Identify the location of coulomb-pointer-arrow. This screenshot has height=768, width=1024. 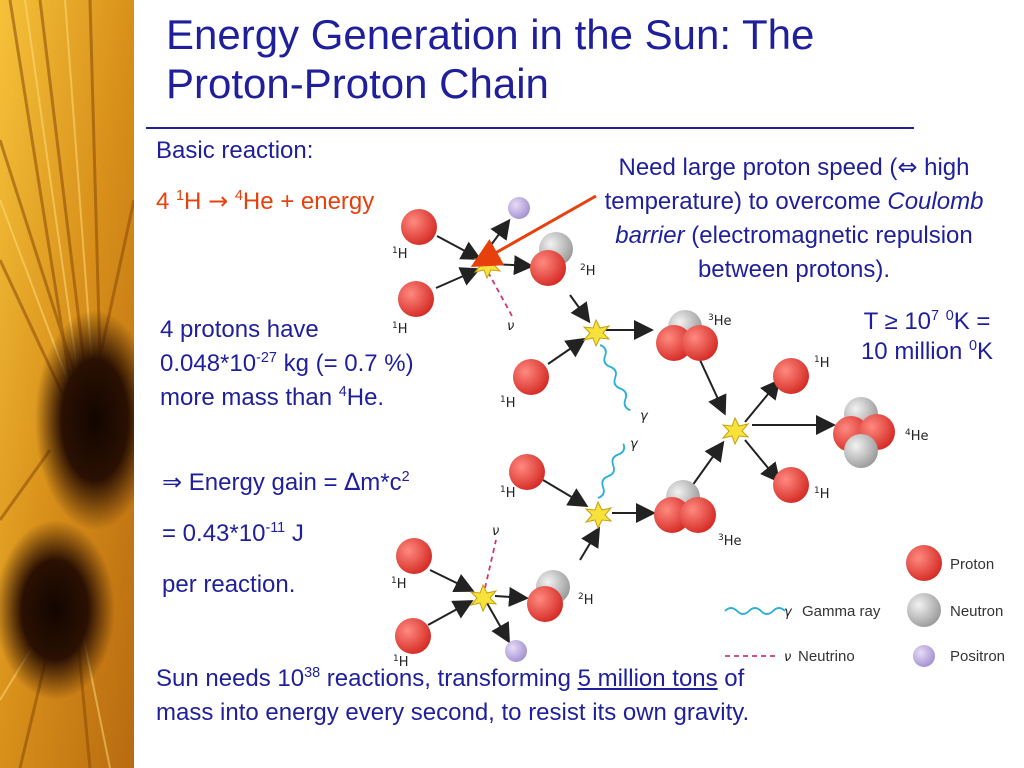
(533, 230).